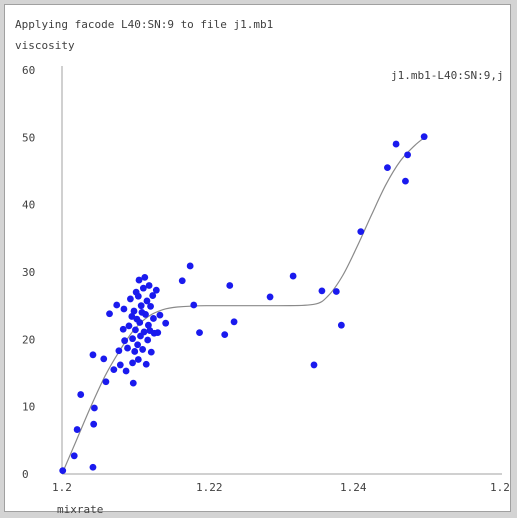 Image resolution: width=517 pixels, height=518 pixels. I want to click on y-tick-label: 20, so click(28, 339).